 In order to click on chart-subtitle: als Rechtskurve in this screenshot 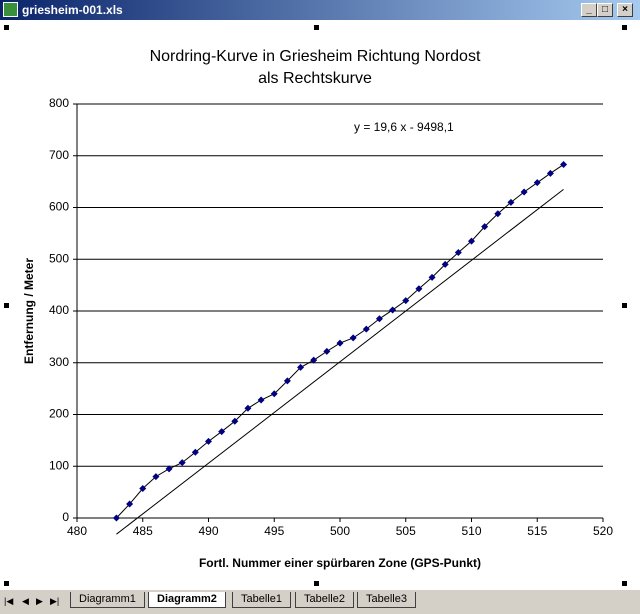, I will do `click(315, 78)`.